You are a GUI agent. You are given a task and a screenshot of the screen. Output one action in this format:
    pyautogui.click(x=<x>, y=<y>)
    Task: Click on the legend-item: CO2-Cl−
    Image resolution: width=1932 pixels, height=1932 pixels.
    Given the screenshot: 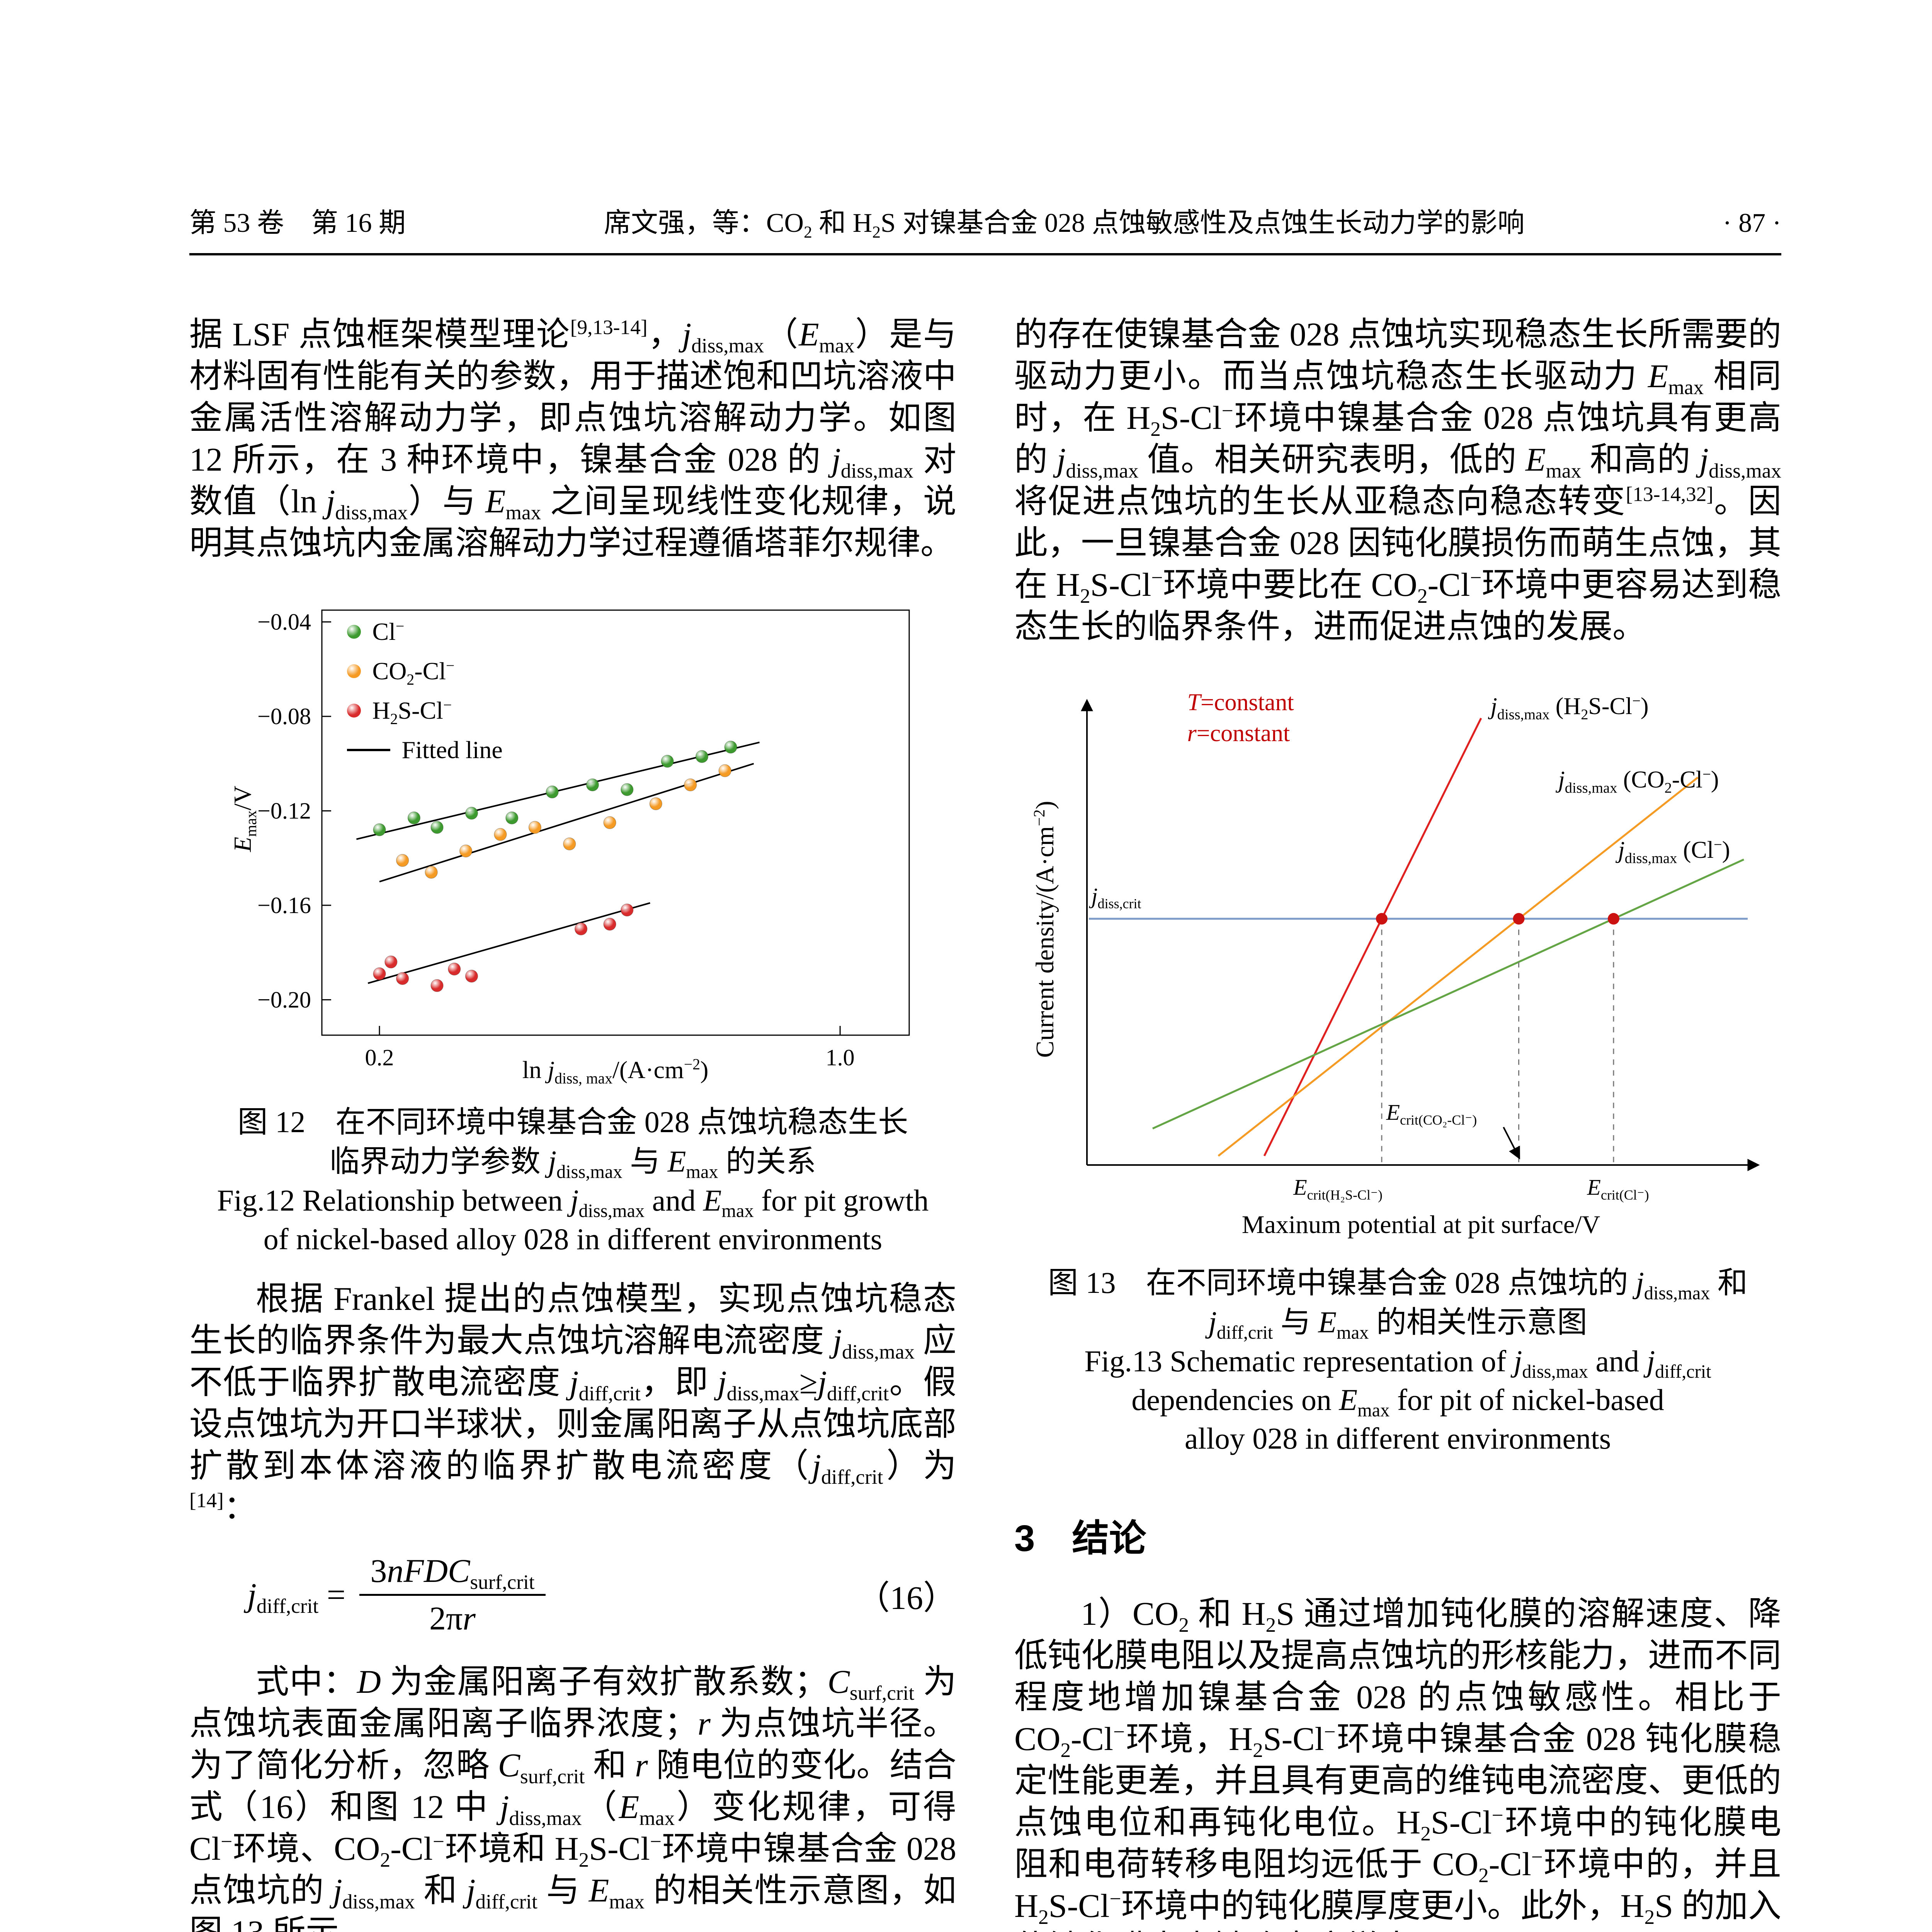 What is the action you would take?
    pyautogui.click(x=425, y=671)
    